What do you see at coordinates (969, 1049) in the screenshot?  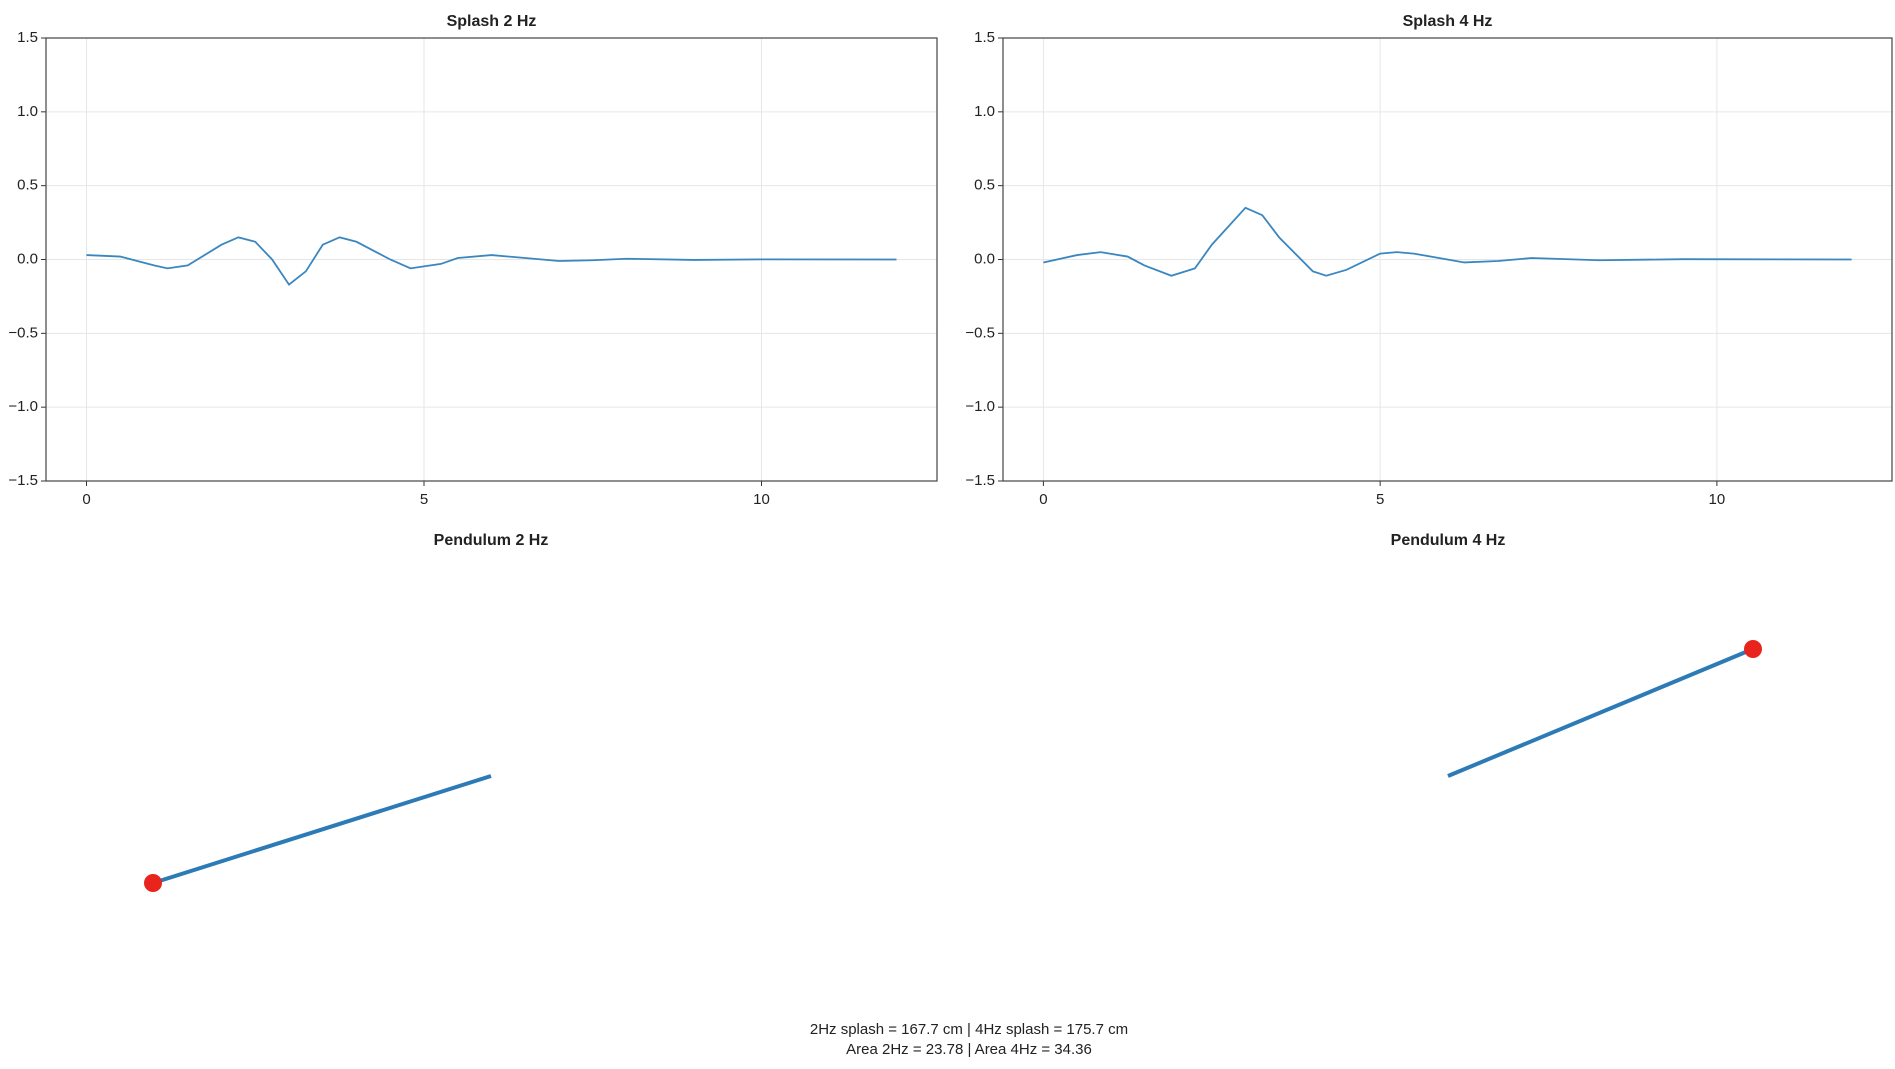 I see `caption-line: Area 2Hz = 23.78 | Area 4Hz = 34.36` at bounding box center [969, 1049].